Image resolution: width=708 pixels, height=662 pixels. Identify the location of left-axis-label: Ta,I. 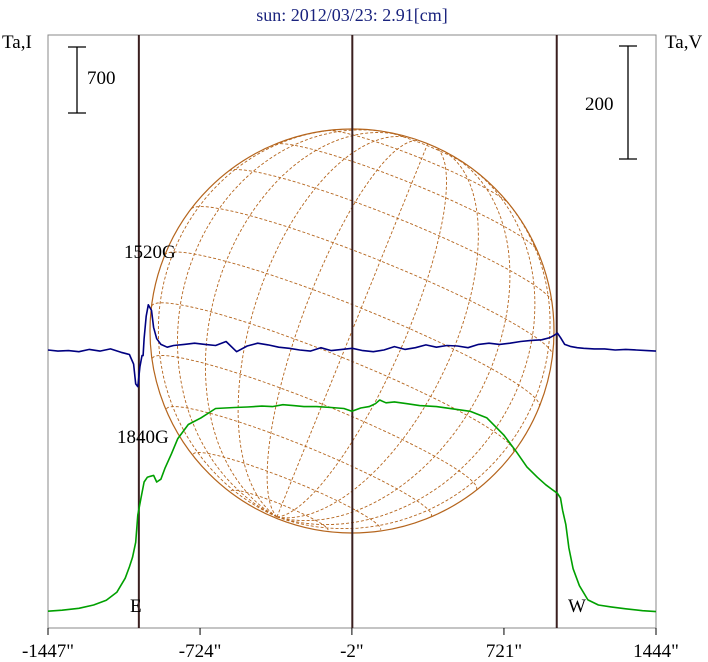
(17, 42).